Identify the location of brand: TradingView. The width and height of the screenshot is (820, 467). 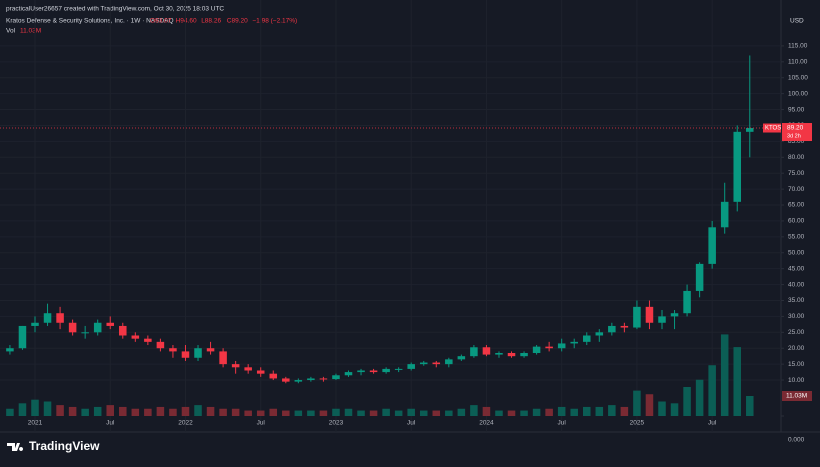
(64, 446).